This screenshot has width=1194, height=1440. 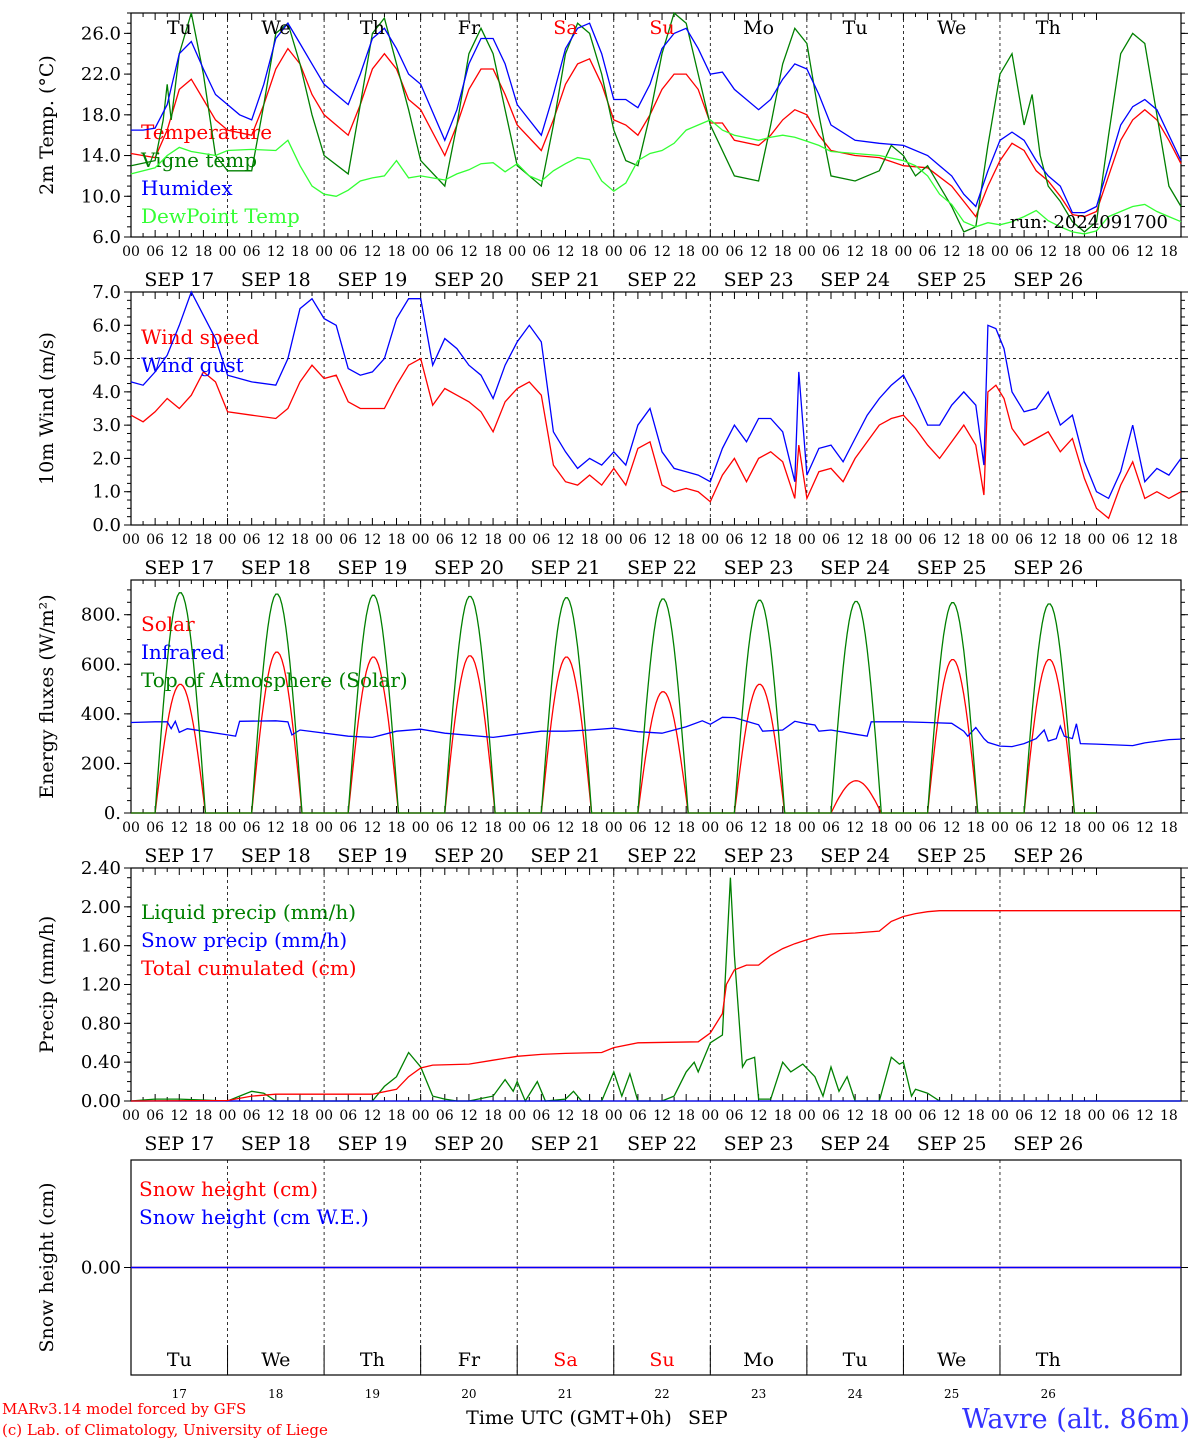 I want to click on day-number-label: 24, so click(x=855, y=1394).